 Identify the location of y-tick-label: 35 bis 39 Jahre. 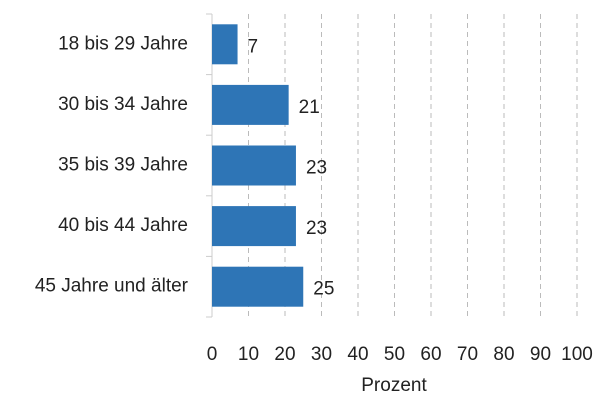
(123, 165).